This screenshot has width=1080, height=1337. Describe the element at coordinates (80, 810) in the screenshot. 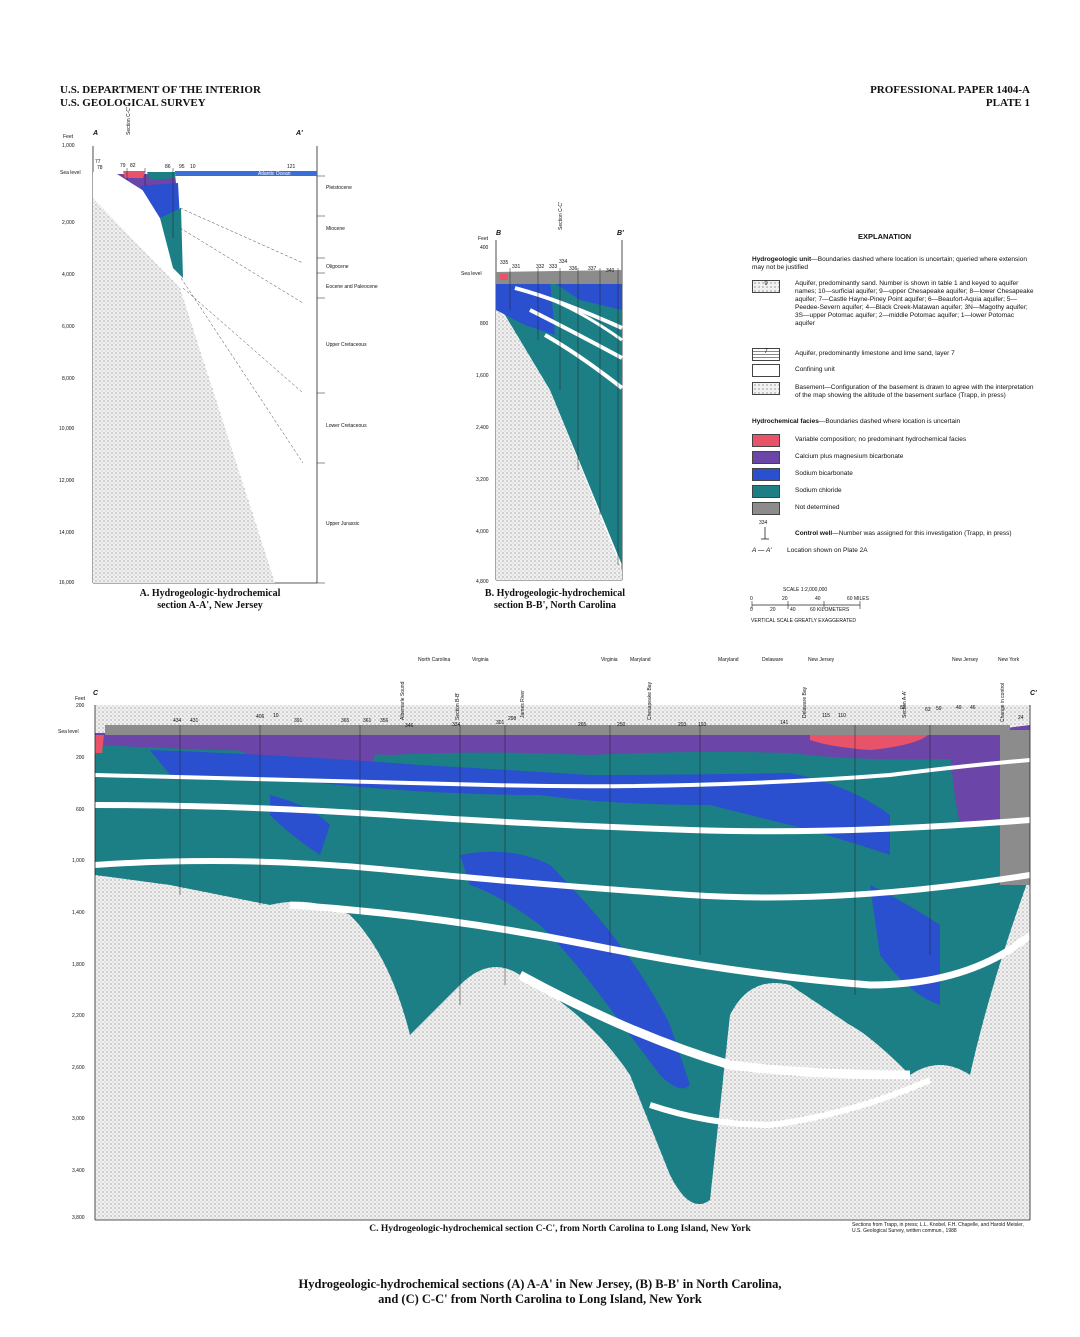

I see `section-c-tick: 600` at that location.